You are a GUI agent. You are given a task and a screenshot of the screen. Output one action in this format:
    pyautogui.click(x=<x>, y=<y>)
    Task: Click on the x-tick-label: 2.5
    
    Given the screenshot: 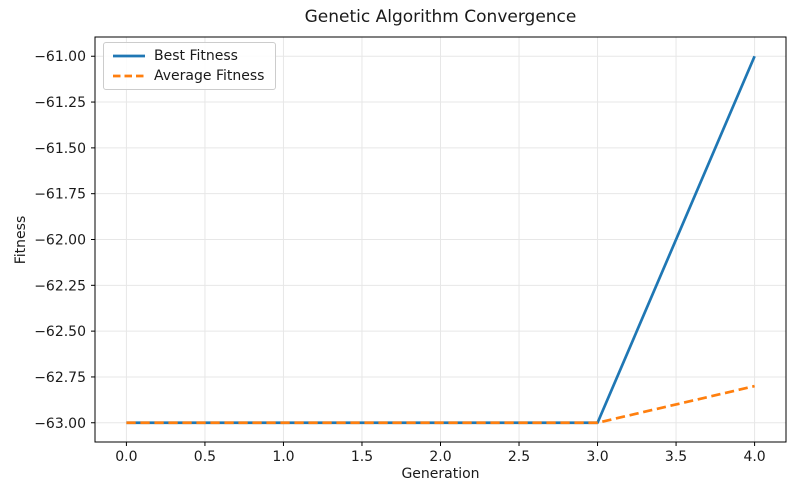 What is the action you would take?
    pyautogui.click(x=519, y=457)
    